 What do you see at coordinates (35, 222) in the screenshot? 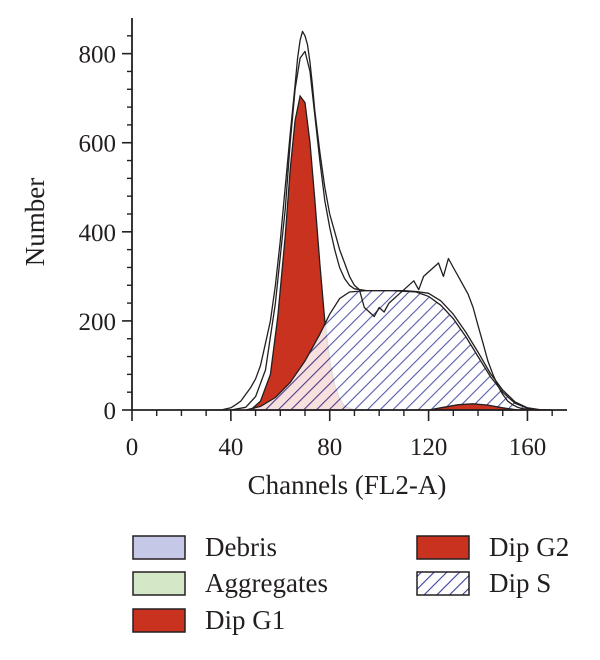
I see `y-axis-title: Number` at bounding box center [35, 222].